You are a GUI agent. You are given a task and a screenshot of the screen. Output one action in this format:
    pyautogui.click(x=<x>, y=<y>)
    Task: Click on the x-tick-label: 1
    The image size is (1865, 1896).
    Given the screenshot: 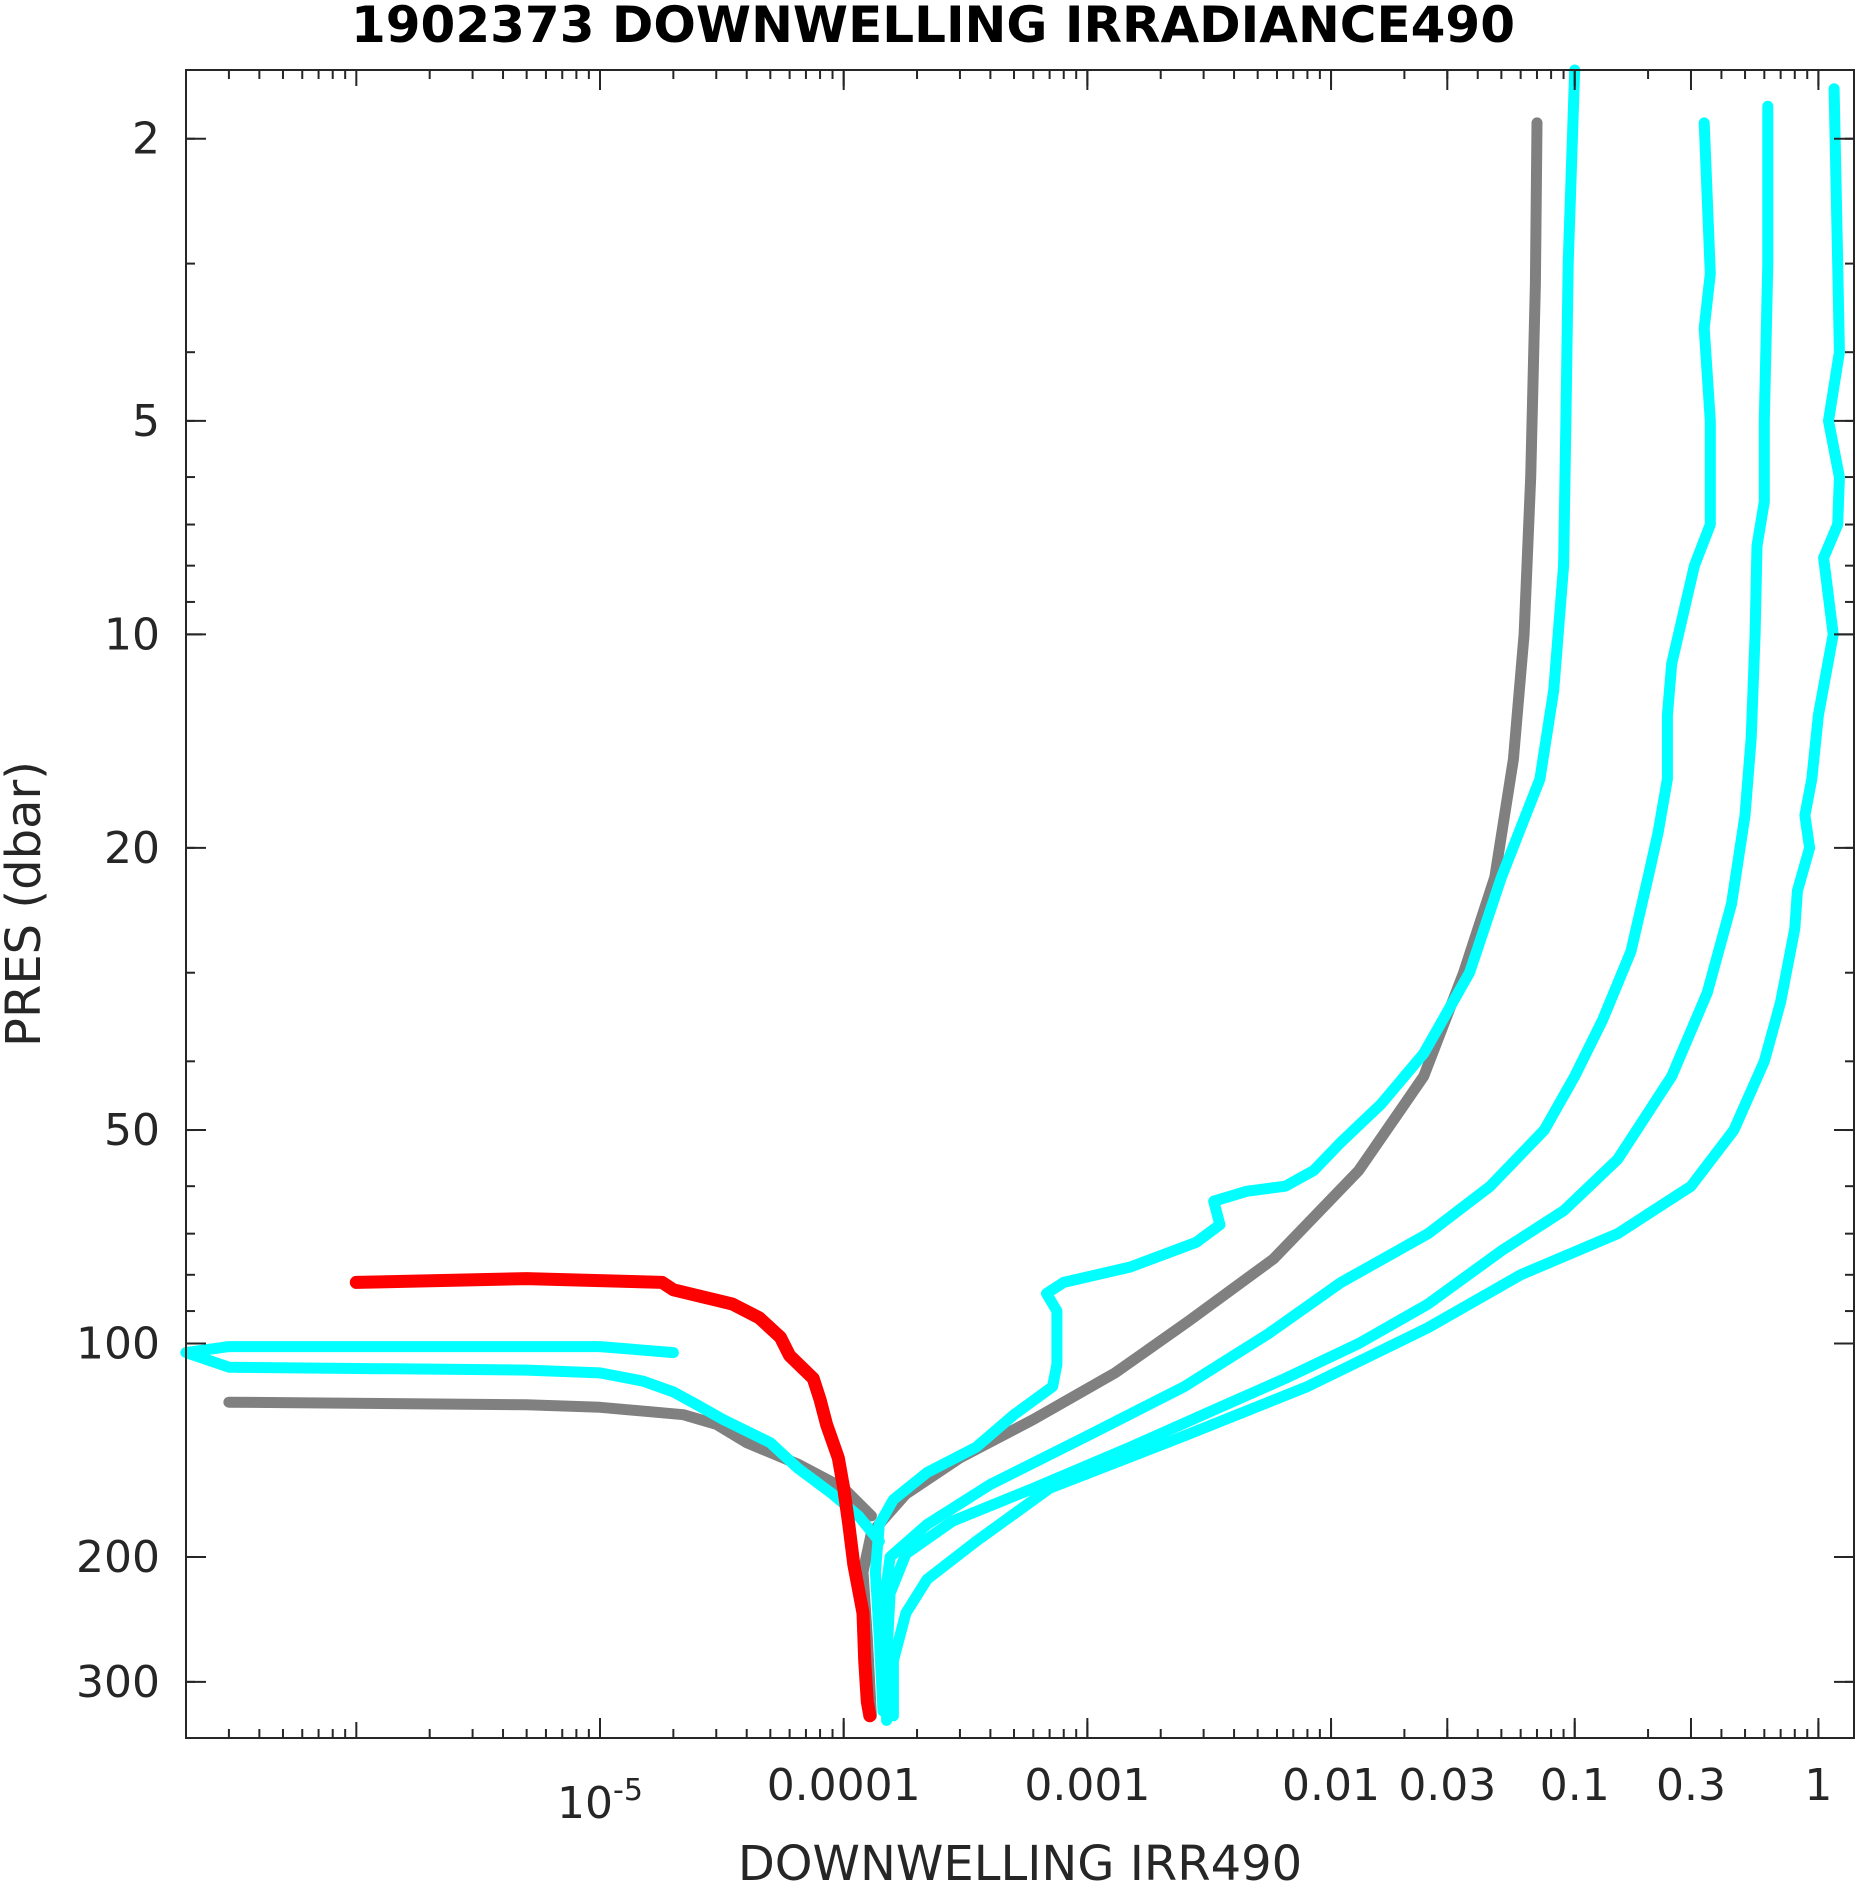 What is the action you would take?
    pyautogui.click(x=1818, y=1785)
    